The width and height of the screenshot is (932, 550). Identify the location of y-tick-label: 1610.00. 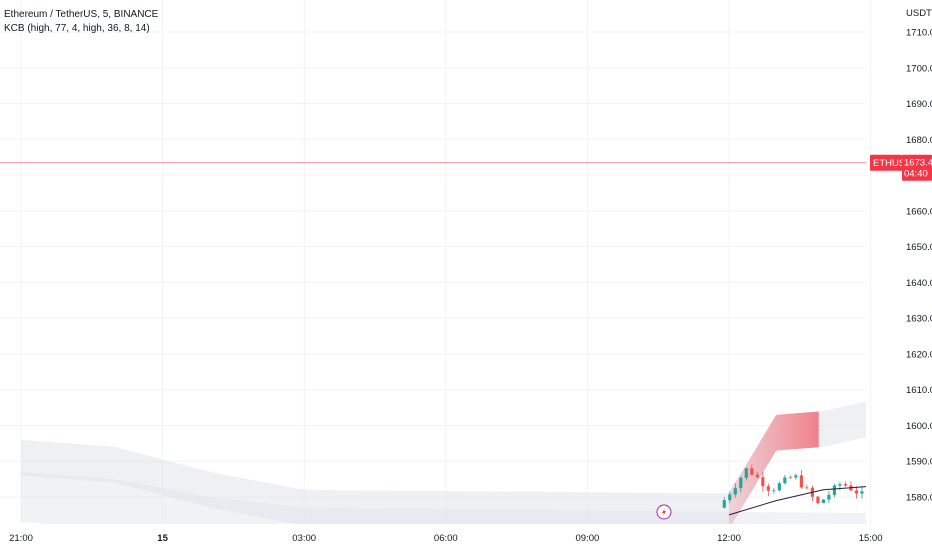
(919, 390).